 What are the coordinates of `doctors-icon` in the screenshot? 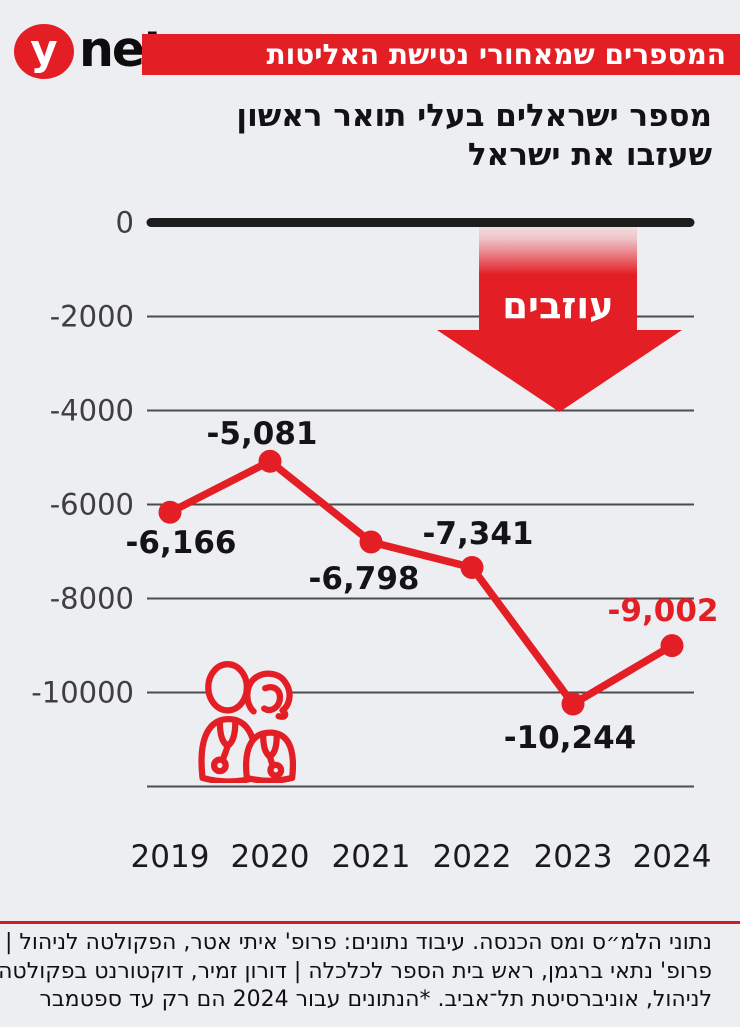 It's located at (247, 722).